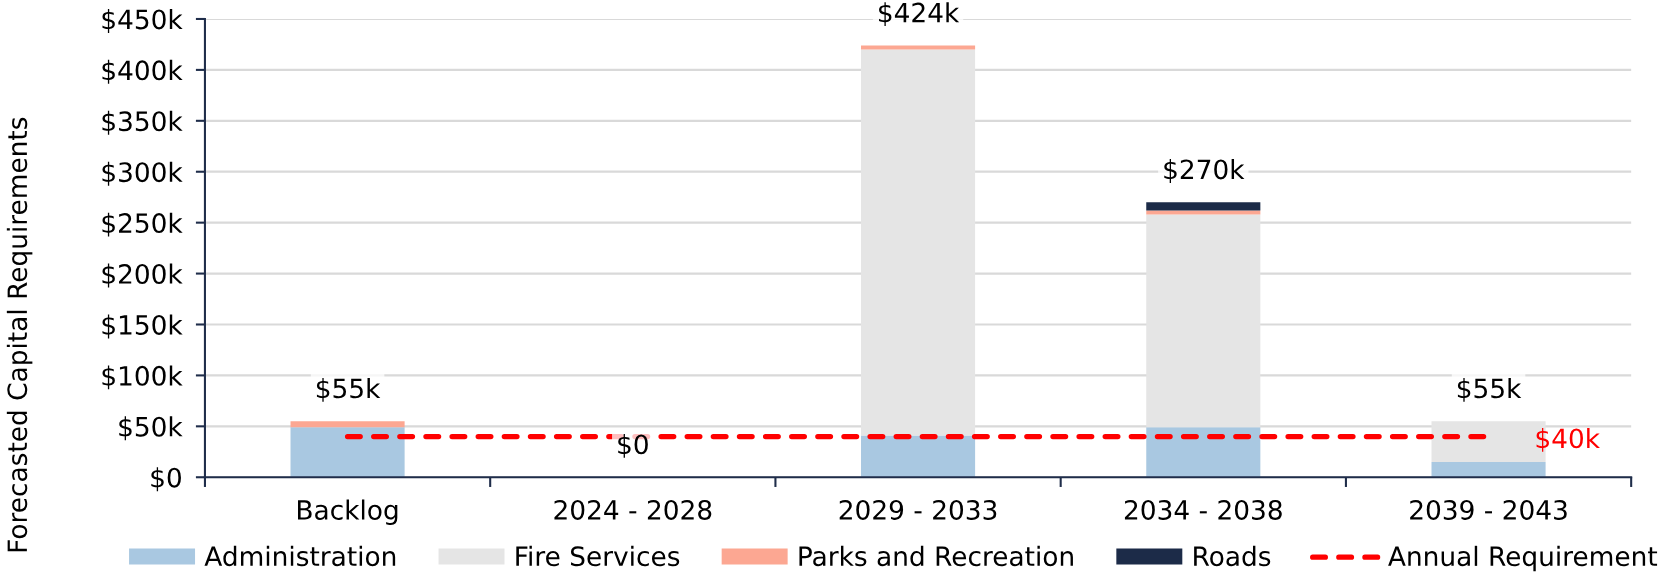 The width and height of the screenshot is (1673, 575). I want to click on y-tick-label: $150k, so click(142, 326).